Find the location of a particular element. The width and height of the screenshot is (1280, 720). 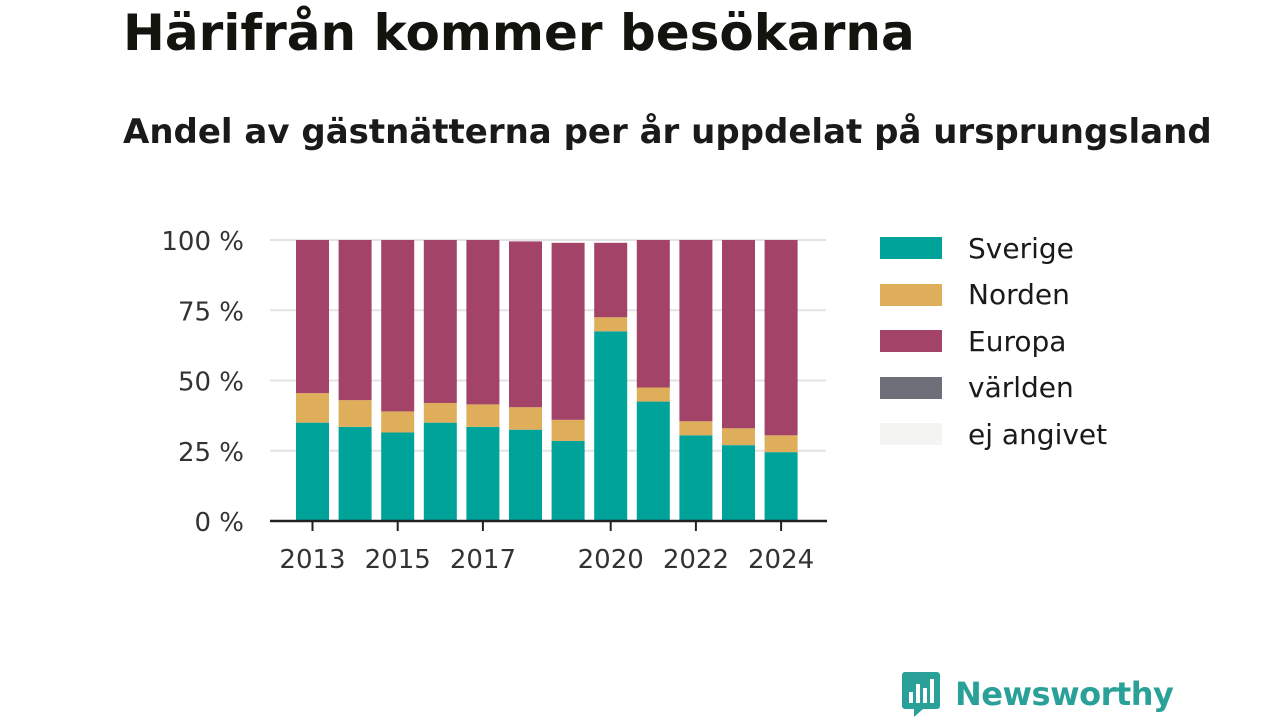

x-tick-label: 2017 is located at coordinates (483, 560).